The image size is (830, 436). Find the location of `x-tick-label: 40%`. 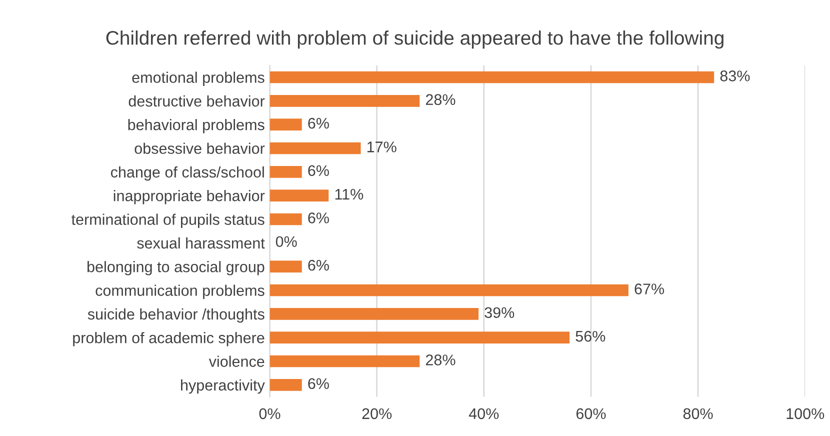

x-tick-label: 40% is located at coordinates (483, 414).